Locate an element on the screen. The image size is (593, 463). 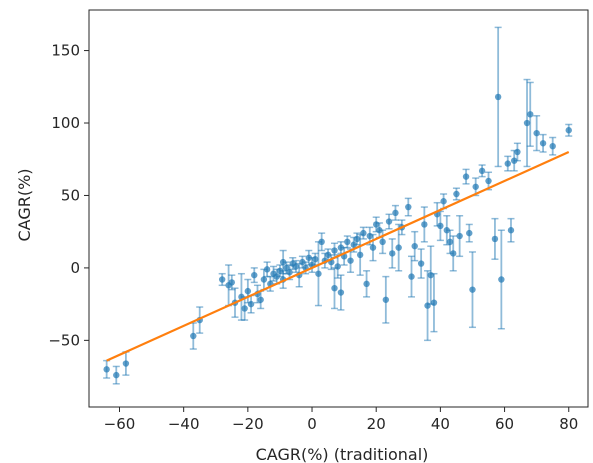
y-tick-label: 100 is located at coordinates (65, 123).